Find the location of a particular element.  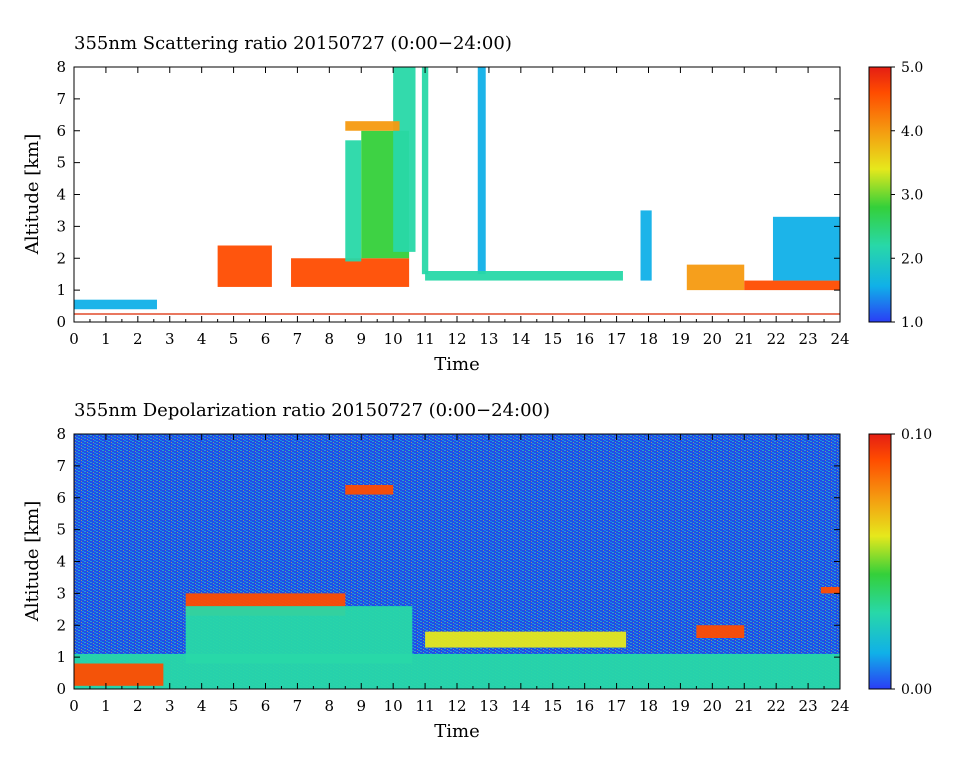

heatmap-cell-aerosol-body is located at coordinates (299, 635).